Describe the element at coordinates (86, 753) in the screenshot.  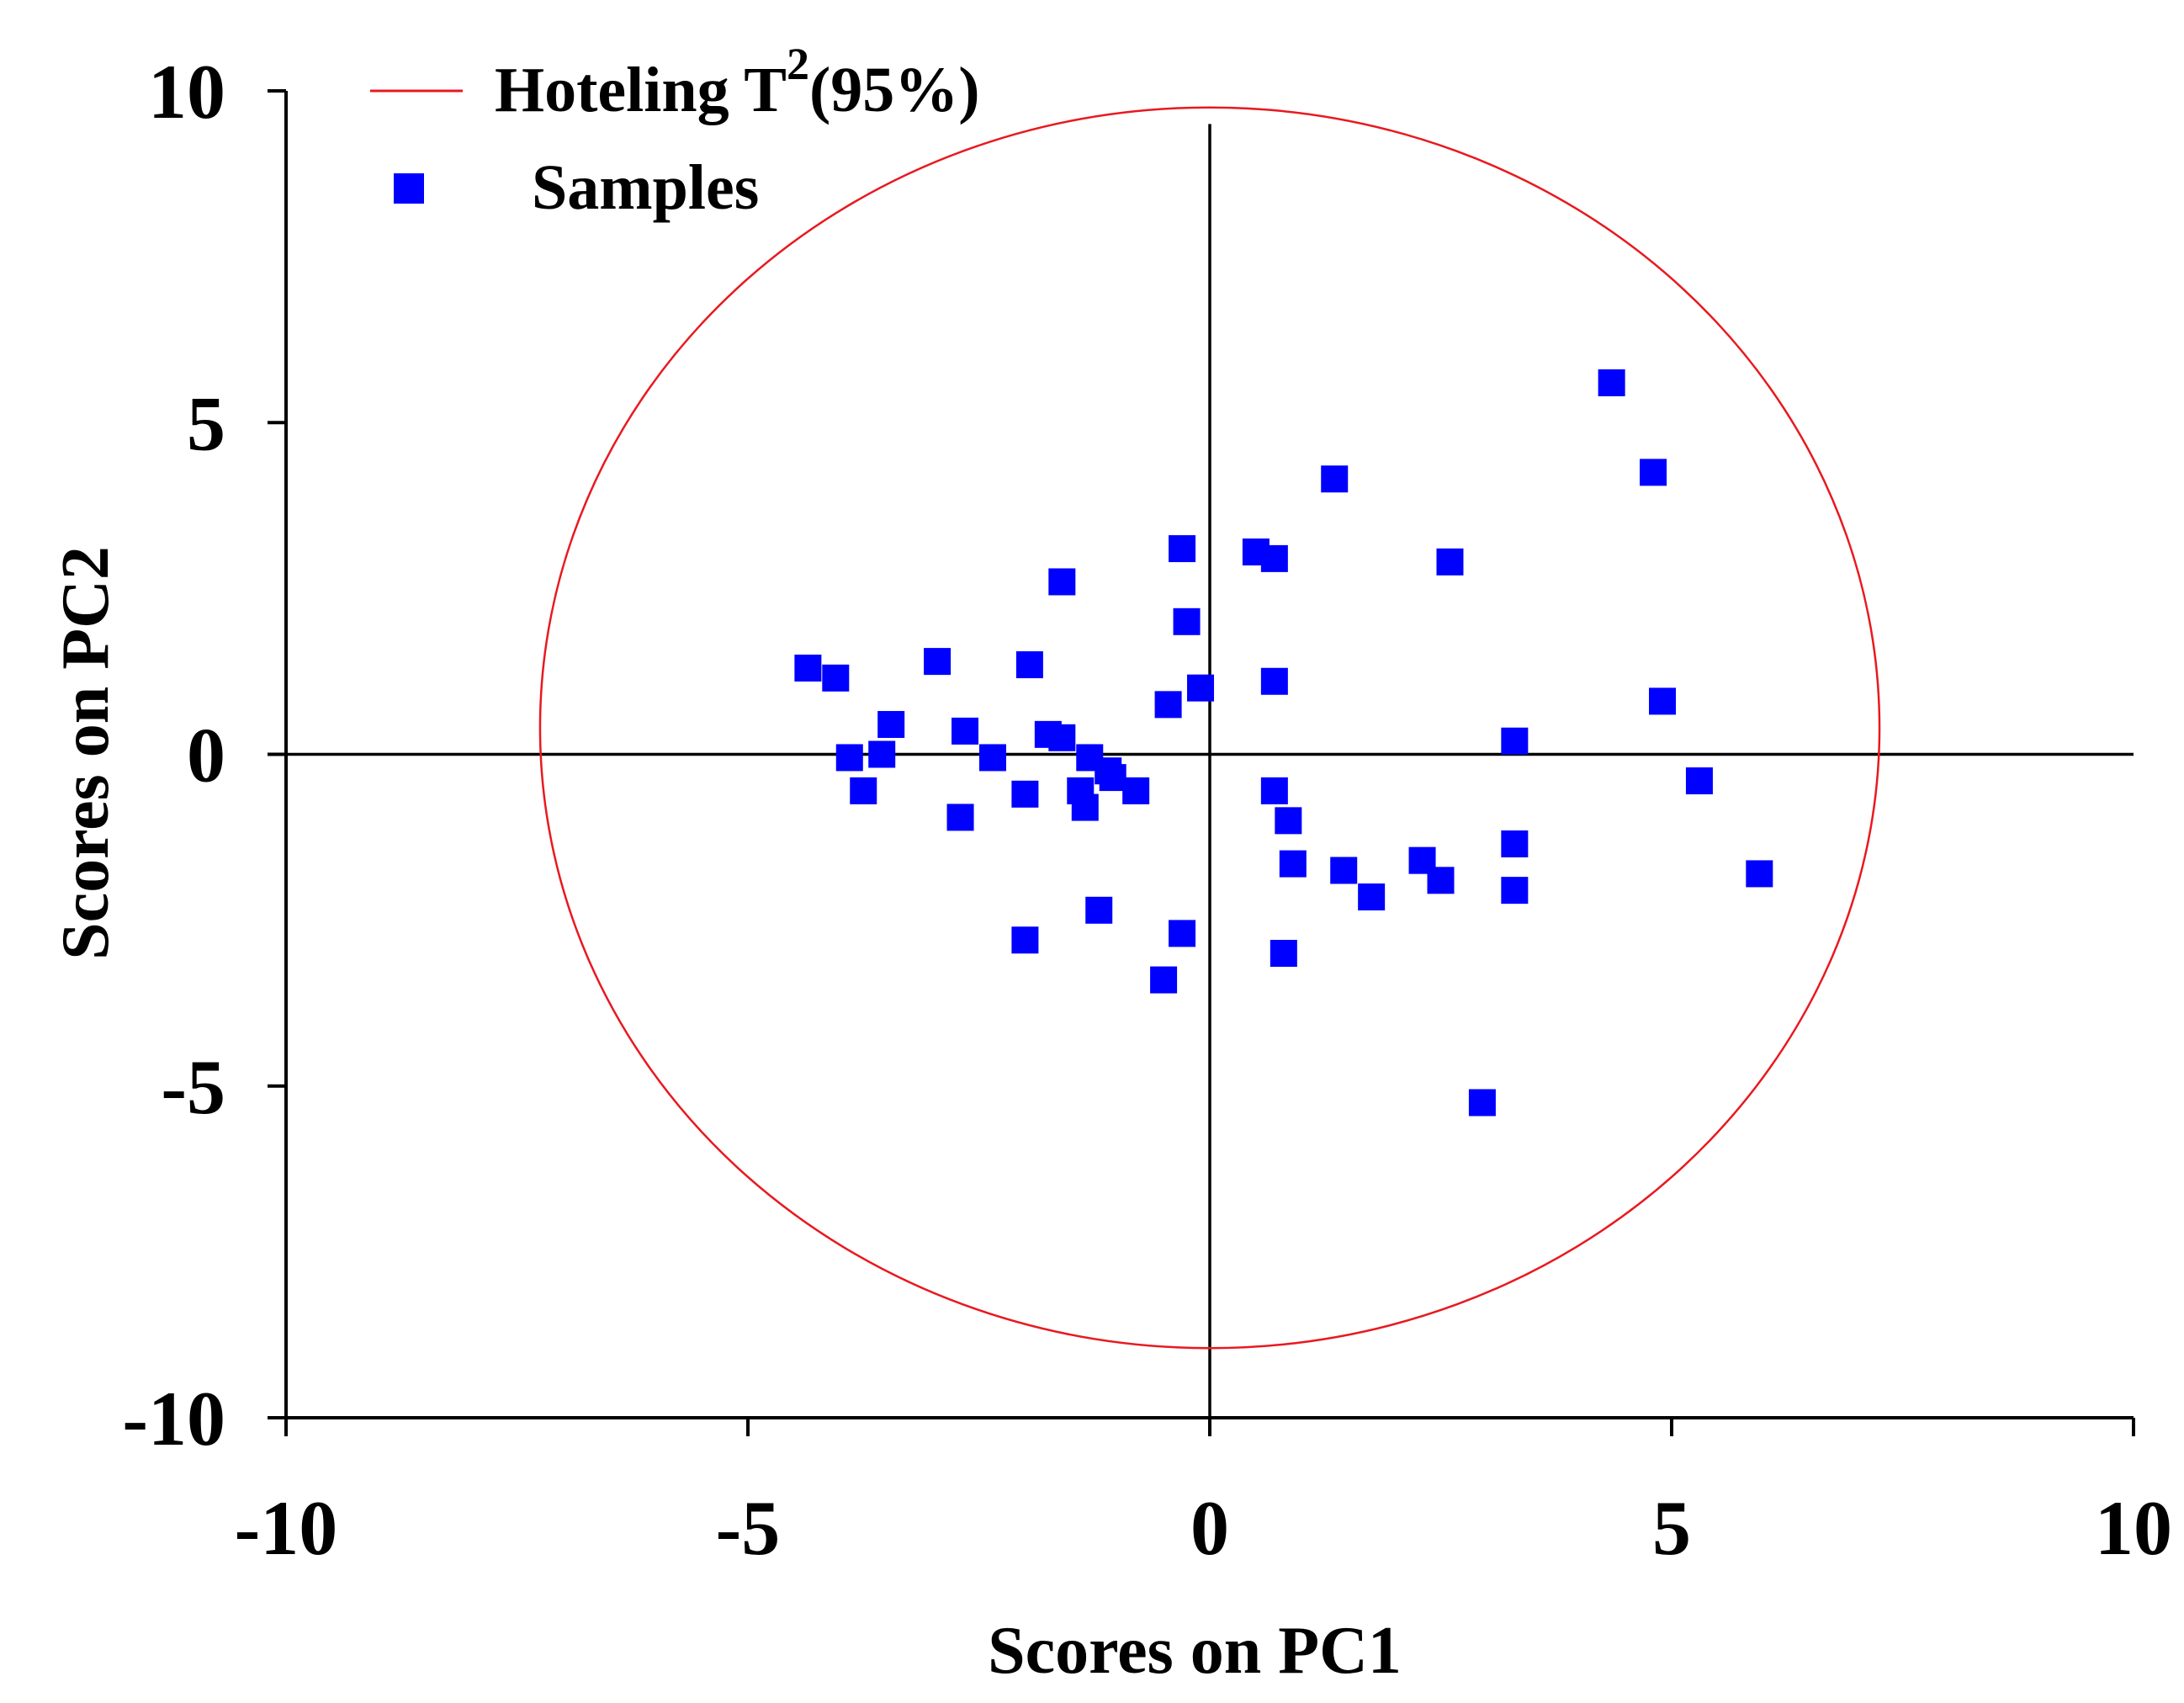
I see `y-axis-title: Scores on PC2` at that location.